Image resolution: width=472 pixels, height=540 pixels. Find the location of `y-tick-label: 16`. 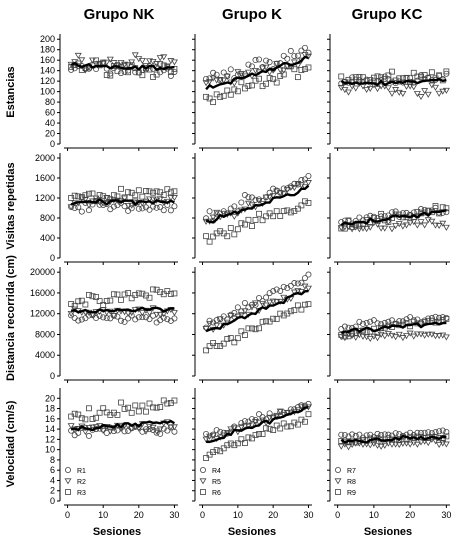

y-tick-label: 16 is located at coordinates (50, 419).